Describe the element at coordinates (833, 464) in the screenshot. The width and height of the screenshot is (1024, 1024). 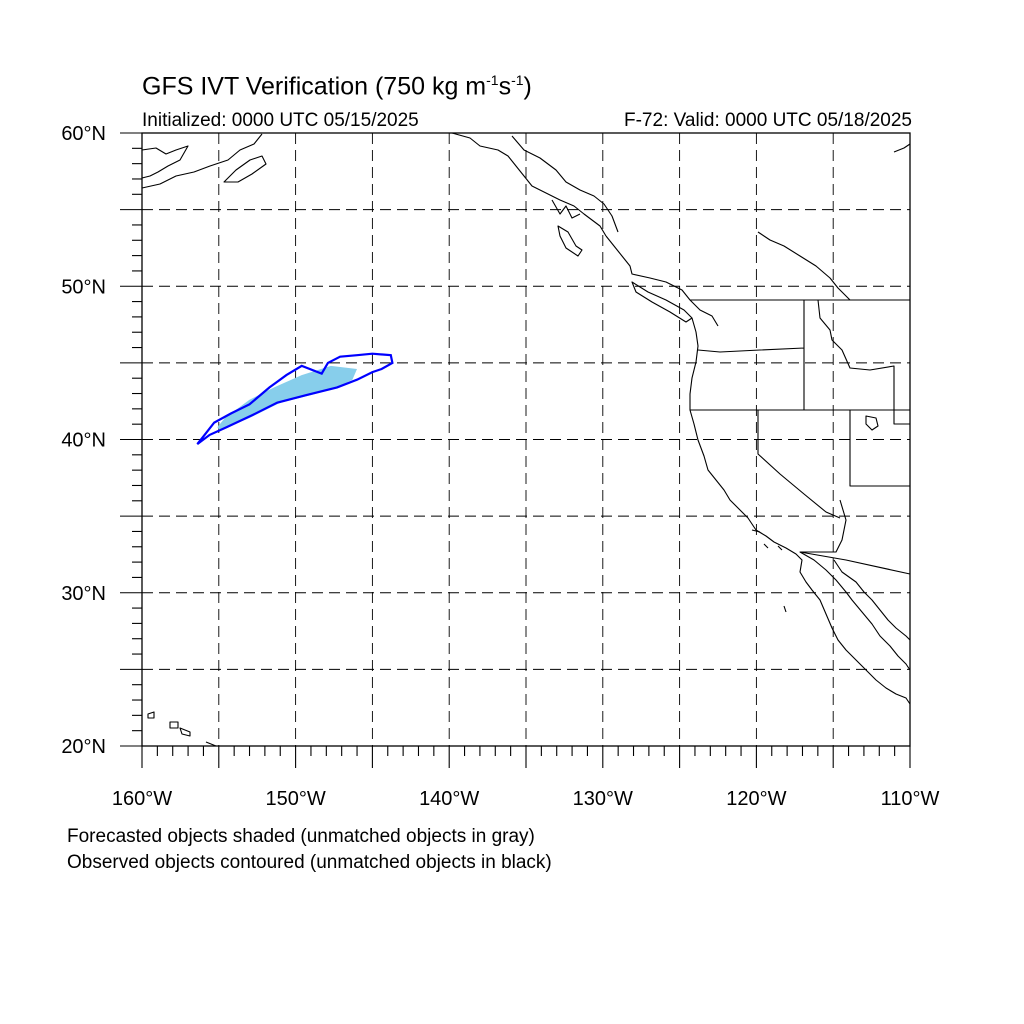
I see `nevada-border` at that location.